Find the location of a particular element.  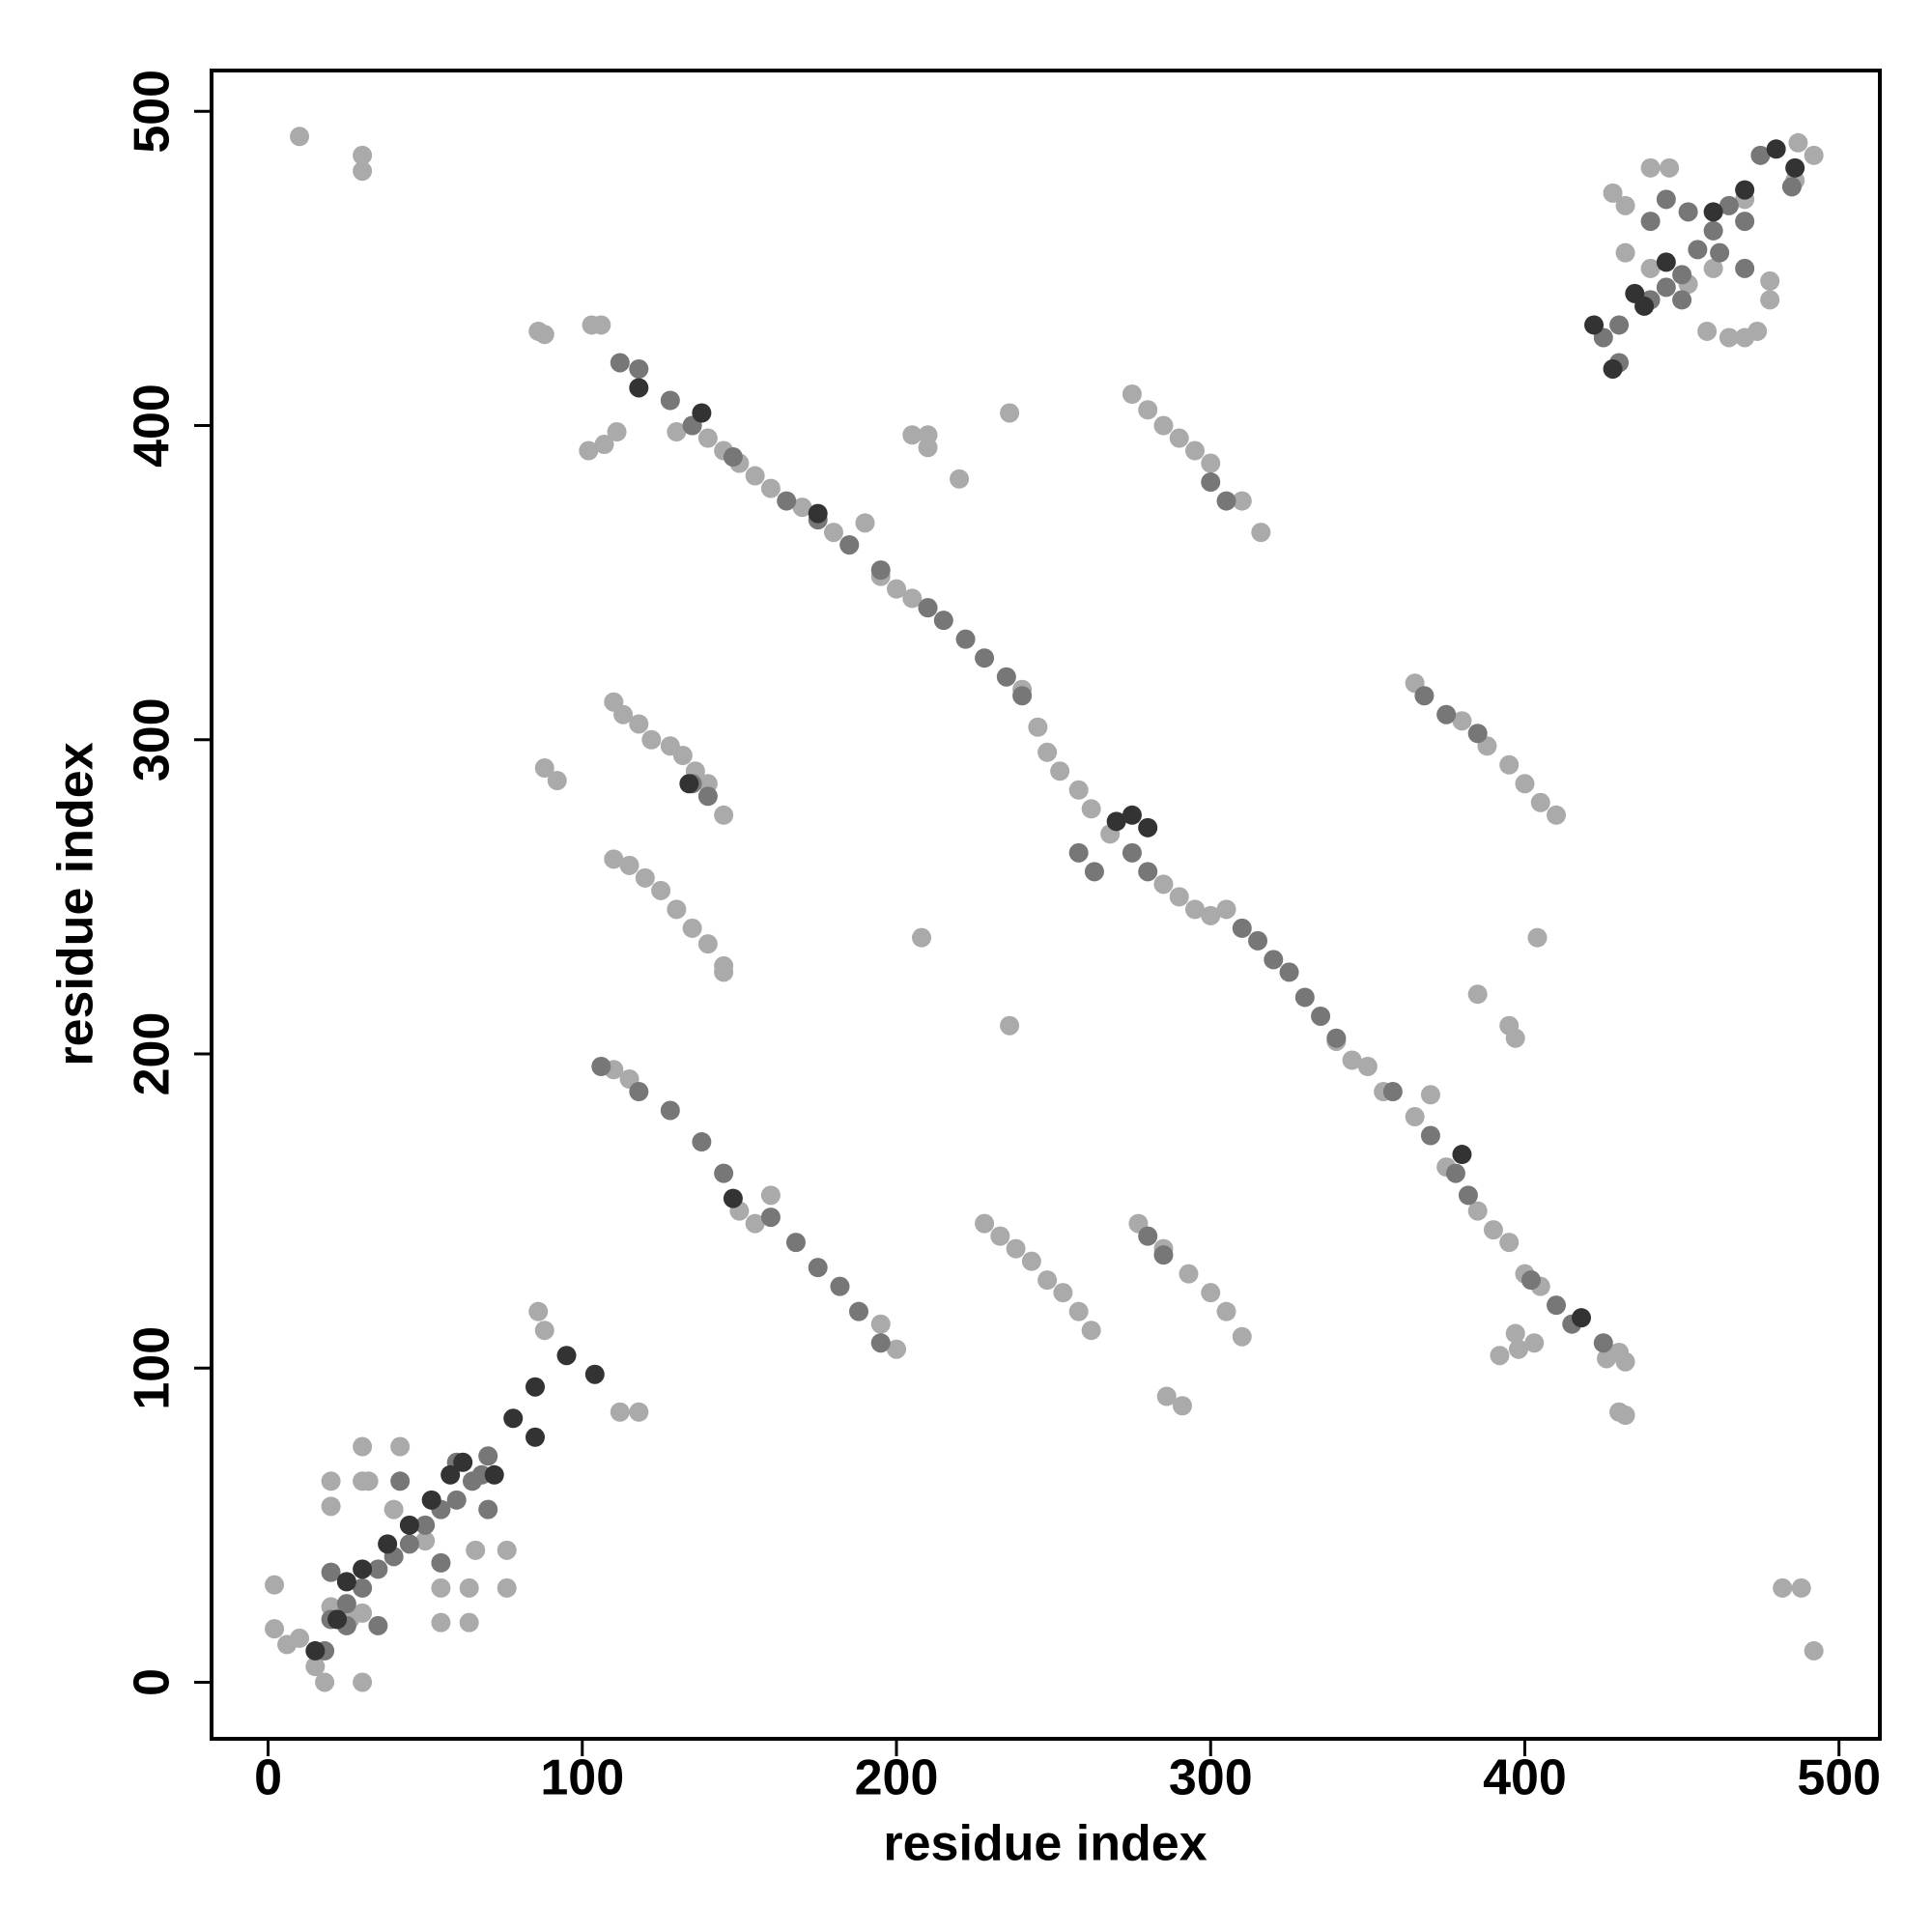

y-tick-label: 500 is located at coordinates (153, 112).